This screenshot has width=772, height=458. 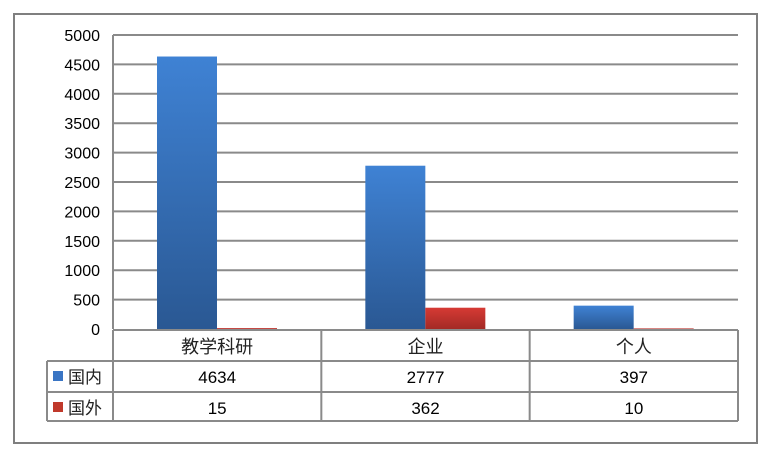 What do you see at coordinates (395, 247) in the screenshot?
I see `bar-国内-企业` at bounding box center [395, 247].